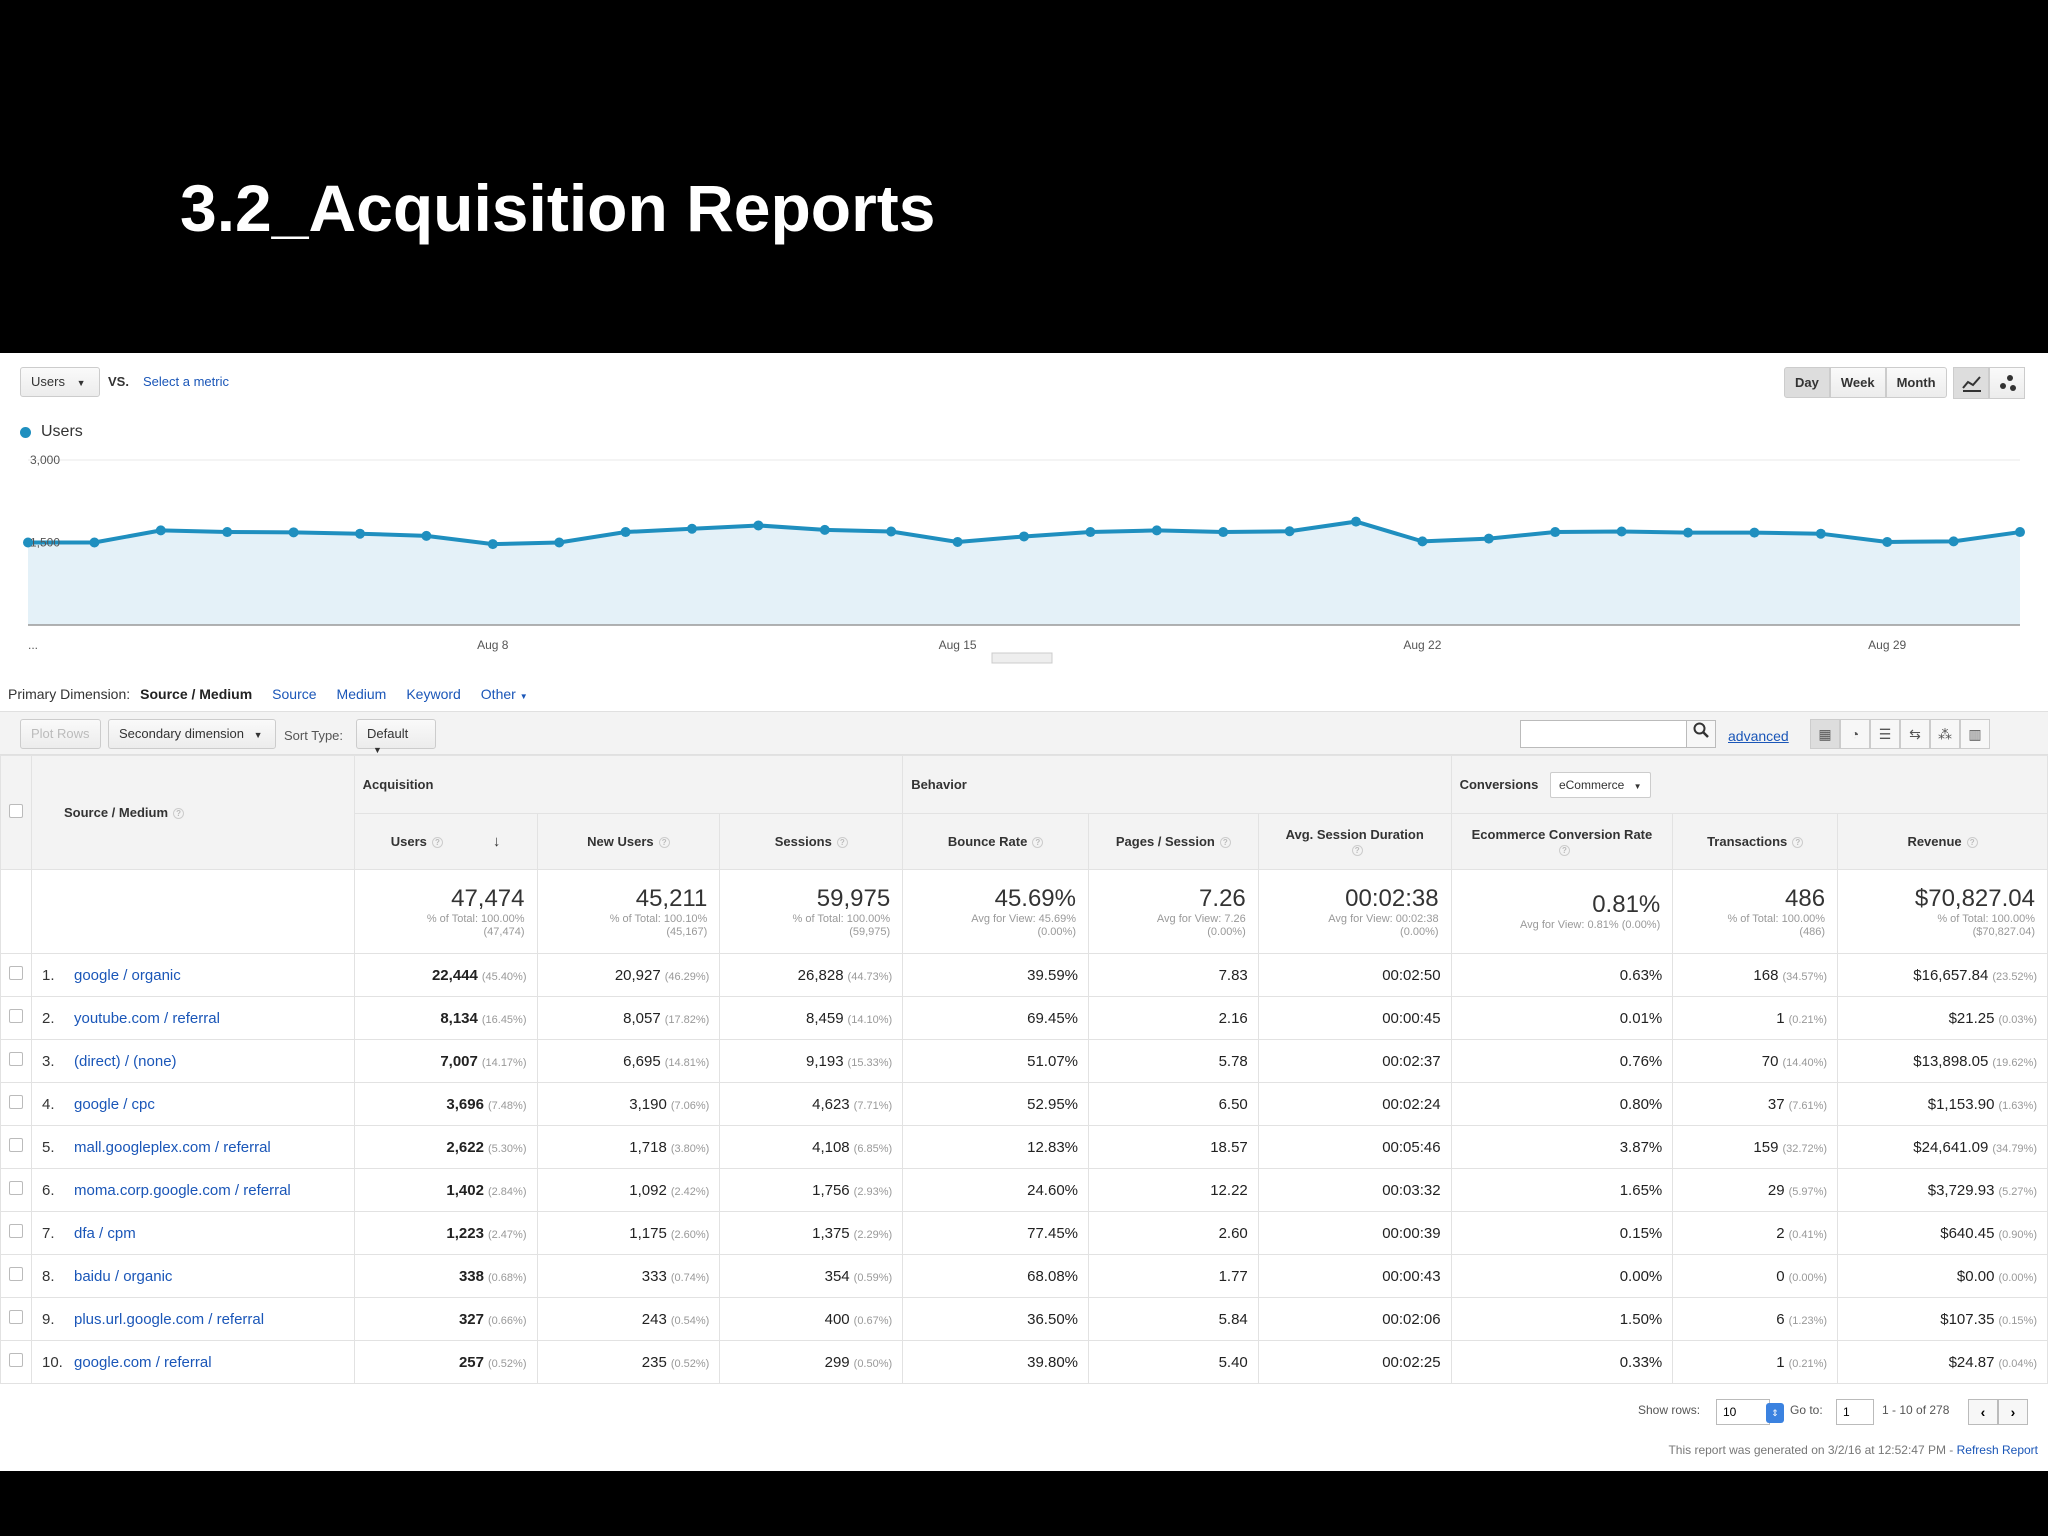  Describe the element at coordinates (294, 694) in the screenshot. I see `dimension-source: Source` at that location.